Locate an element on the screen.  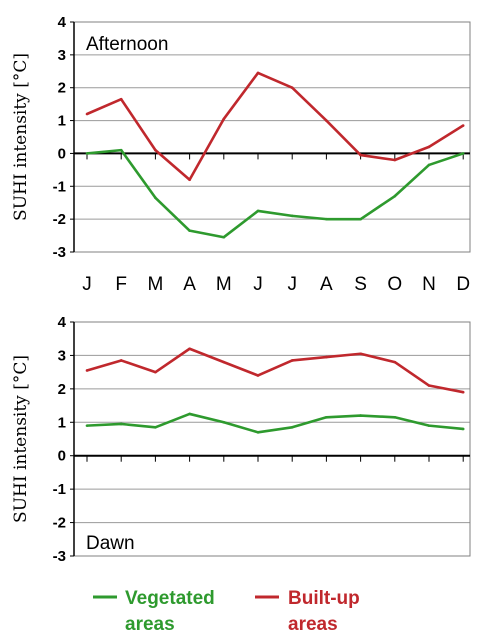
legend-label-builtup-line1: Built-up is located at coordinates (324, 598).